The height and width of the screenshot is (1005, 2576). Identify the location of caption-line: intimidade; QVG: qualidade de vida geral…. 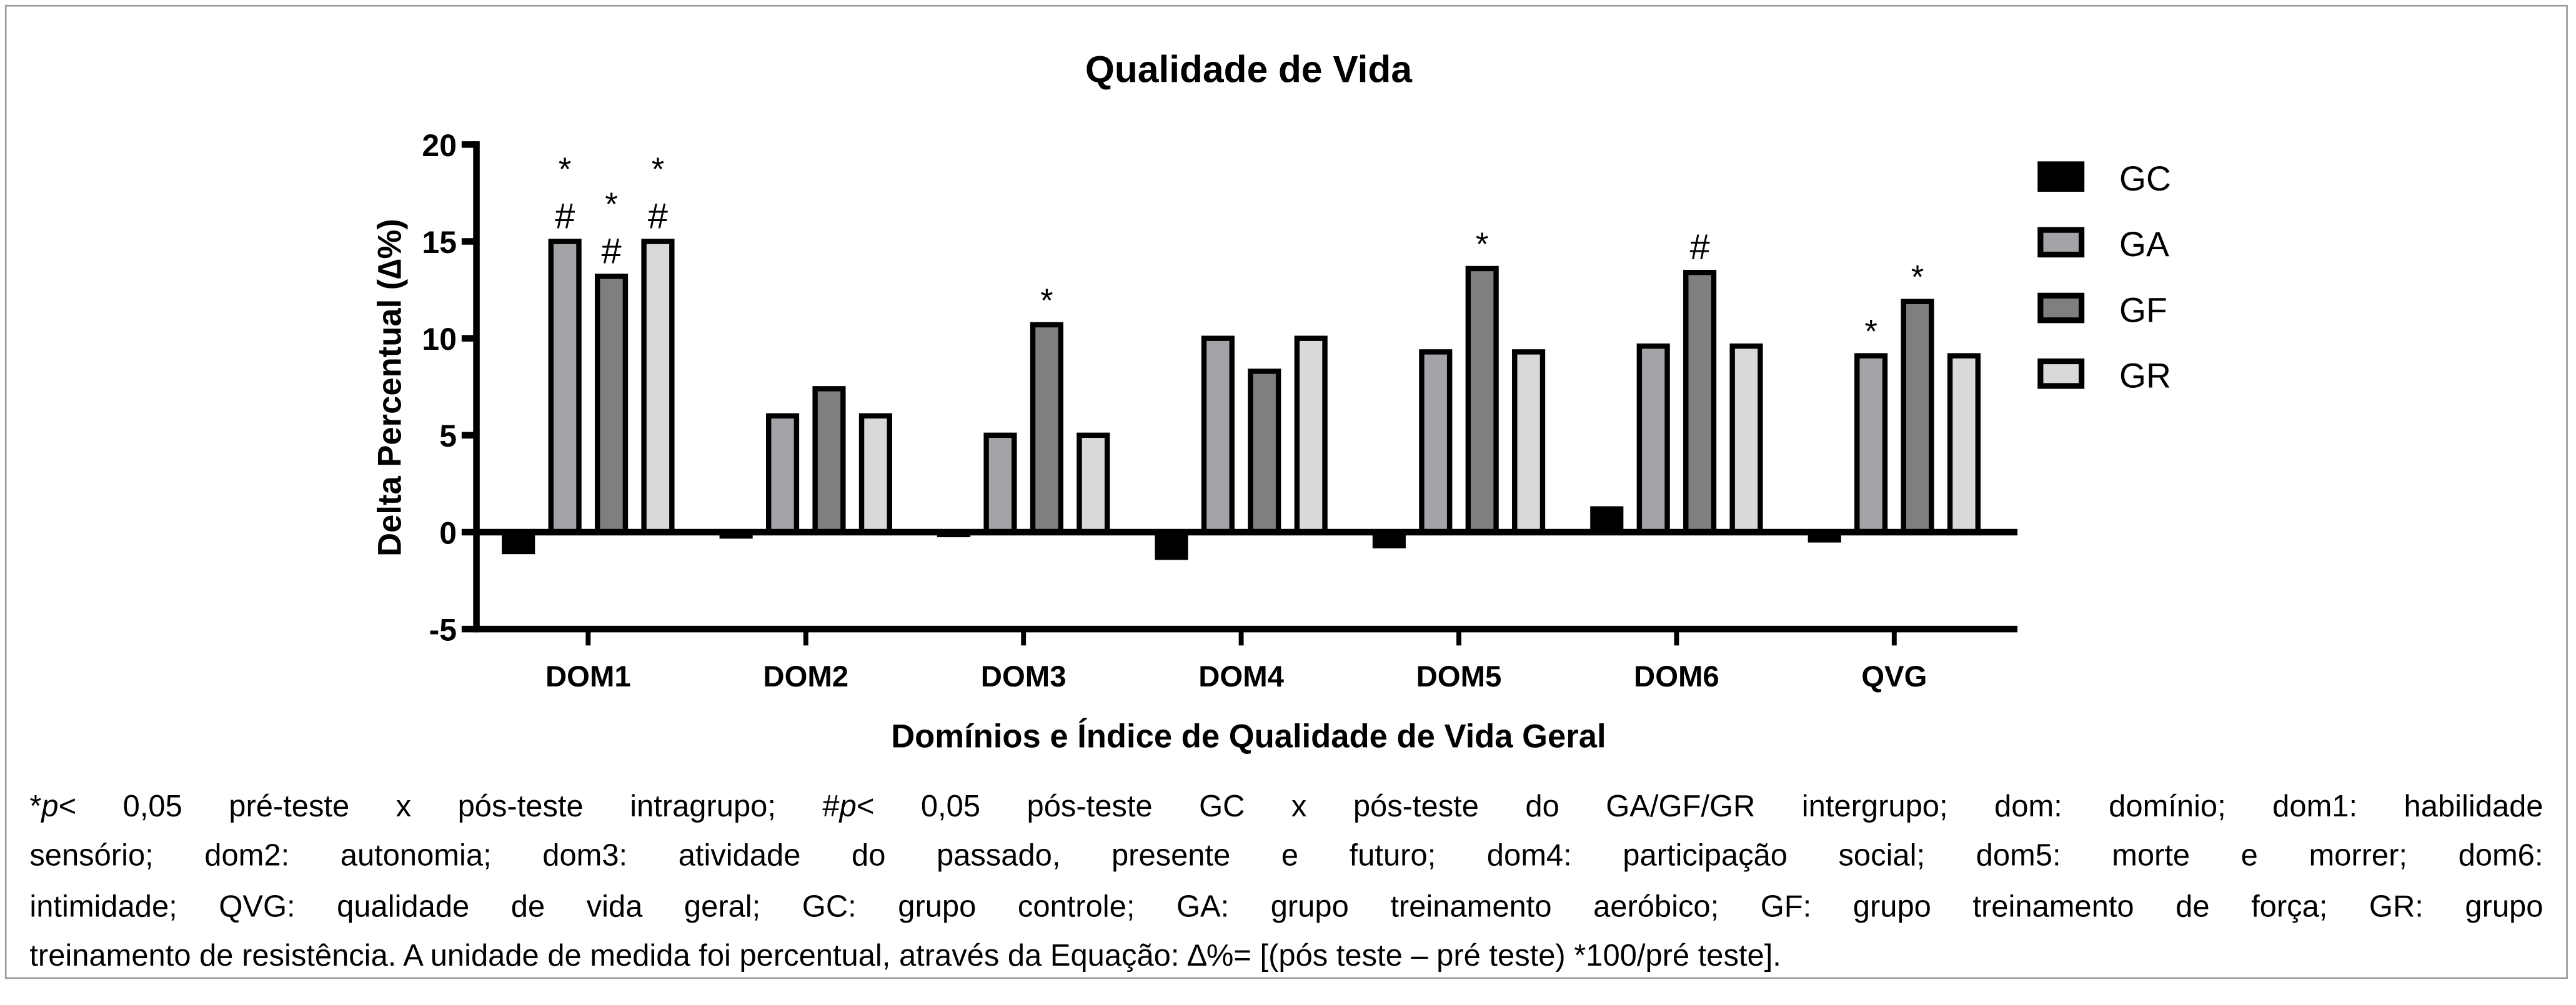
(1286, 906).